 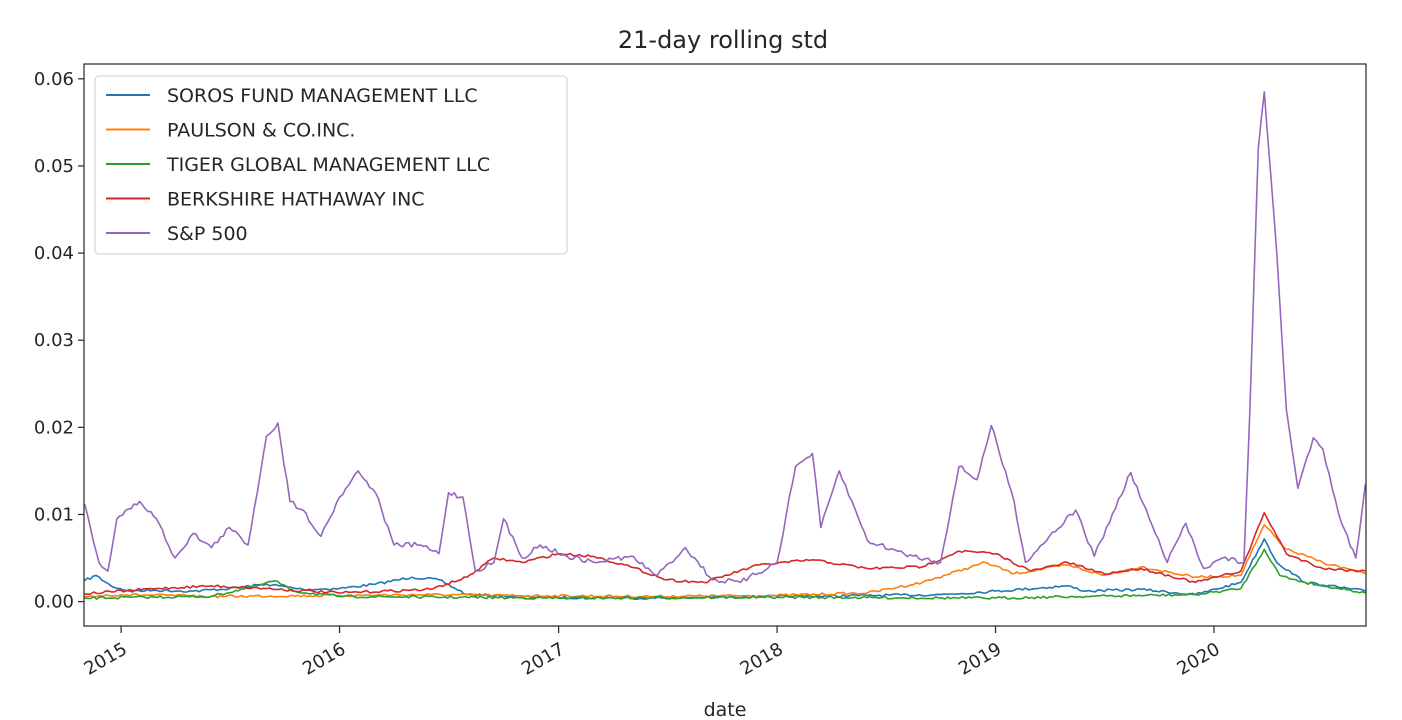 I want to click on x-tick-label: 2018, so click(x=762, y=659).